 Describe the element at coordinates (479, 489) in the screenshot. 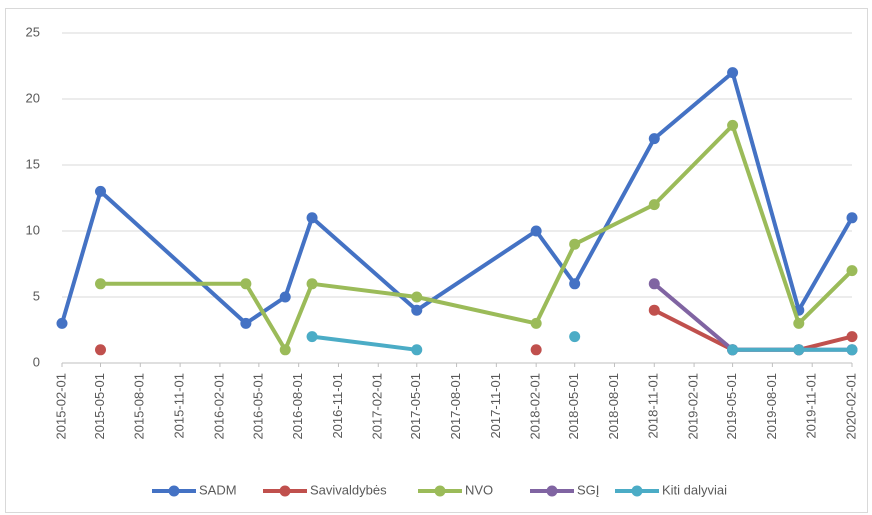

I see `legend-label: NVO` at that location.